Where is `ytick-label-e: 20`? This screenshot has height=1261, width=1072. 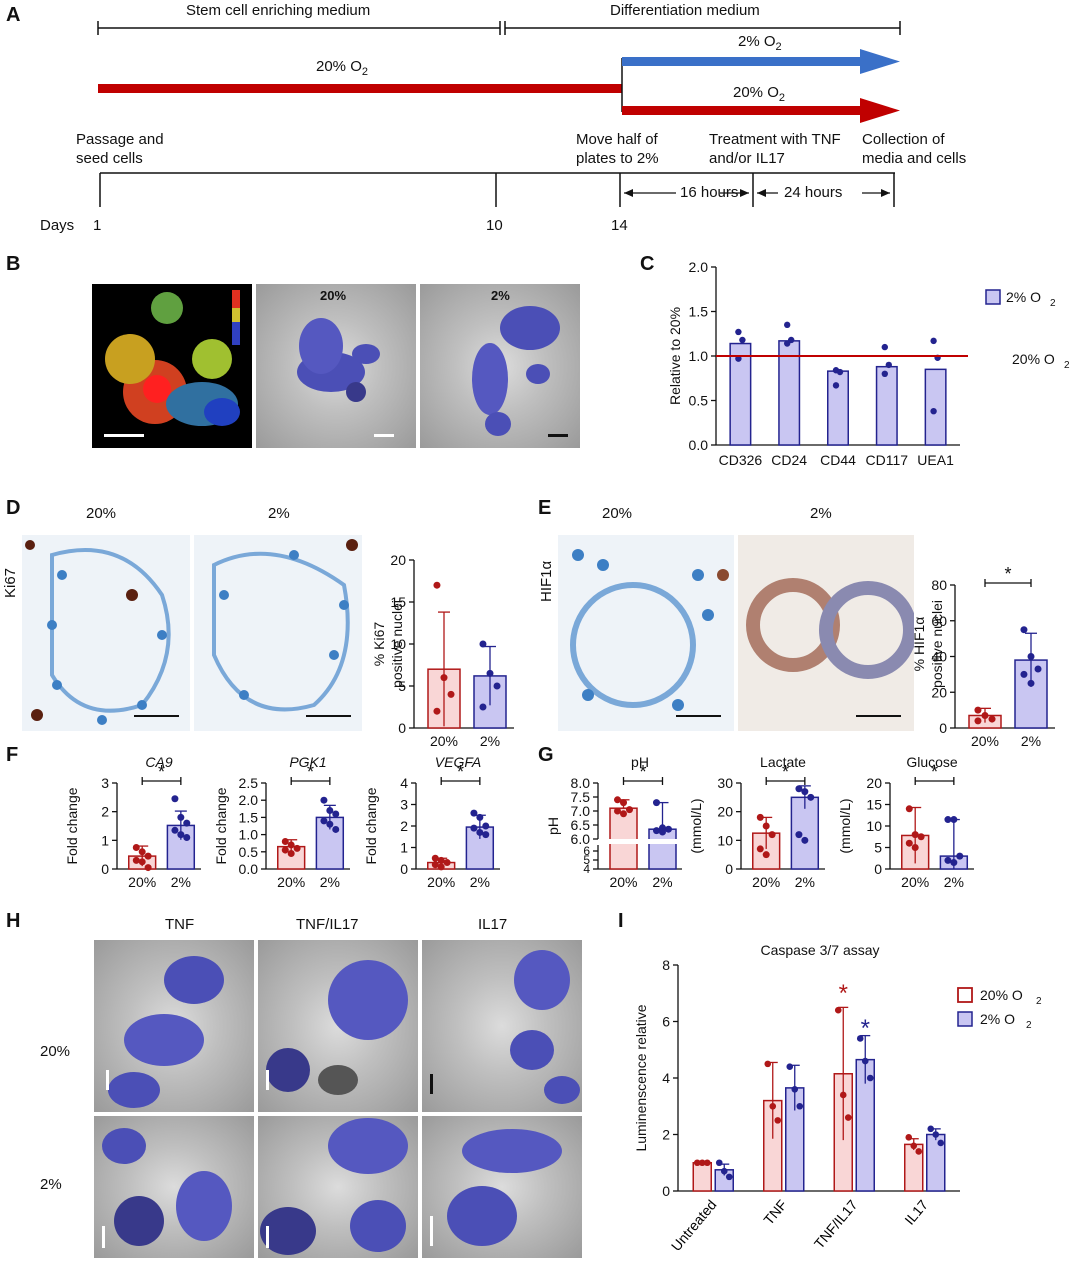
ytick-label-e: 20 is located at coordinates (939, 692).